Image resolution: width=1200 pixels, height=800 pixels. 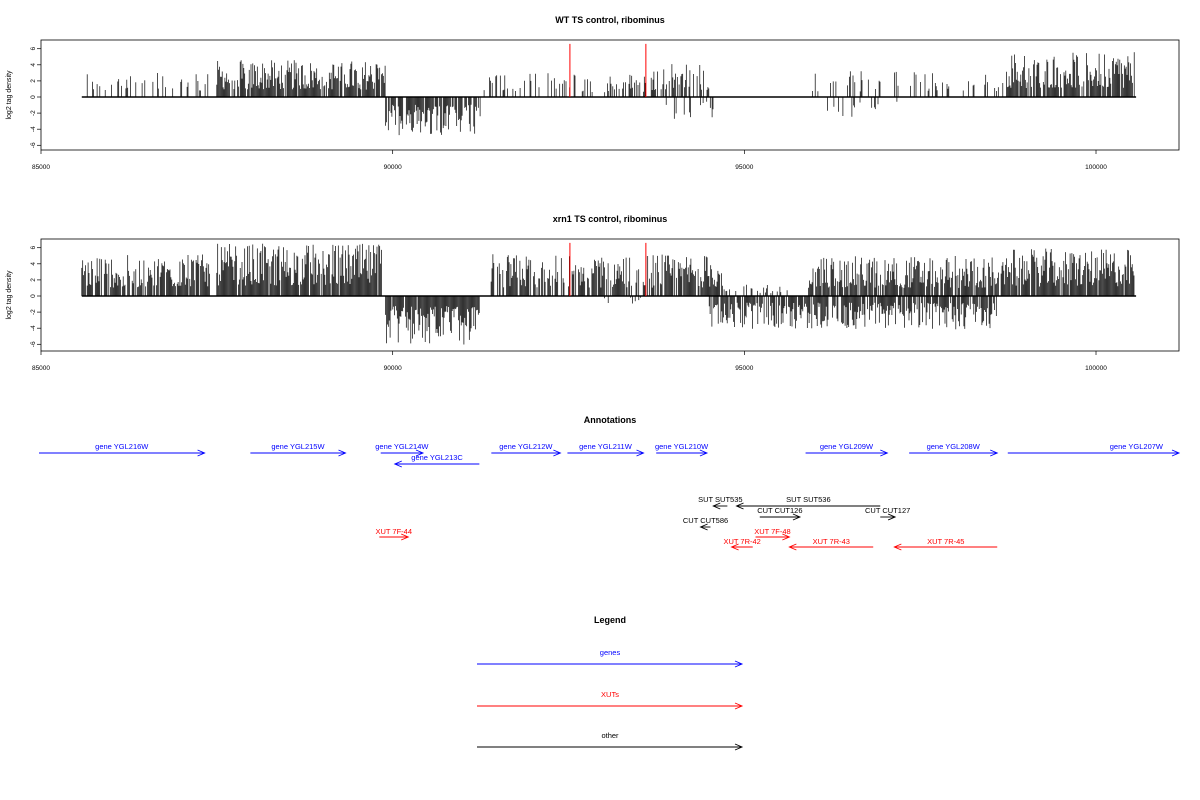 What do you see at coordinates (741, 541) in the screenshot?
I see `xuts-label: XUT 7R-42` at bounding box center [741, 541].